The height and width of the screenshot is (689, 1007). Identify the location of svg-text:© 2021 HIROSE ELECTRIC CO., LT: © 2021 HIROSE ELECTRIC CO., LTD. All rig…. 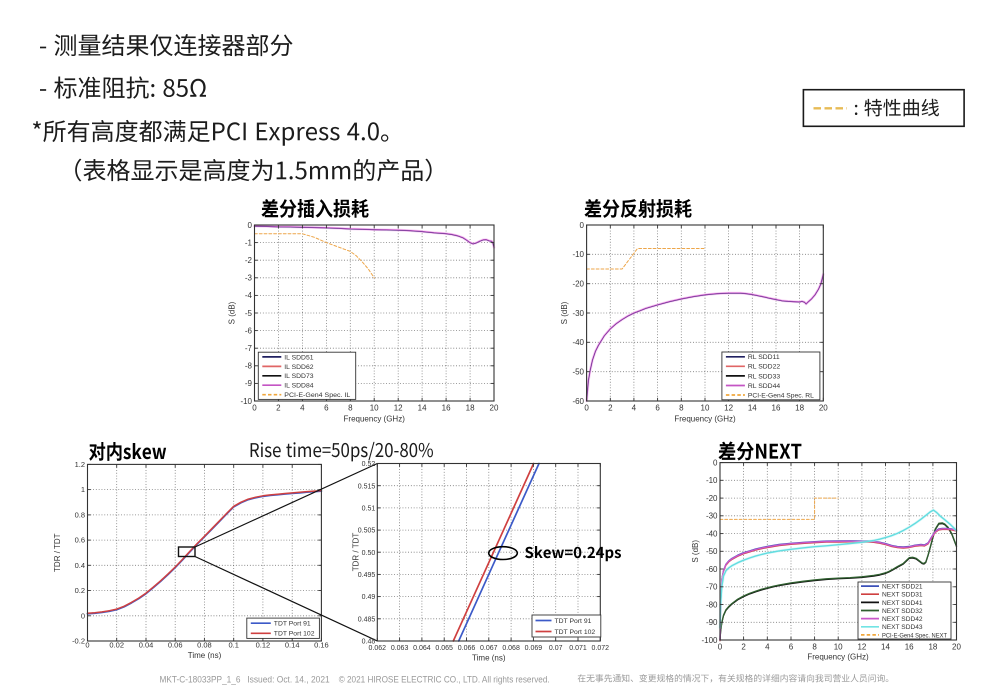
(444, 680).